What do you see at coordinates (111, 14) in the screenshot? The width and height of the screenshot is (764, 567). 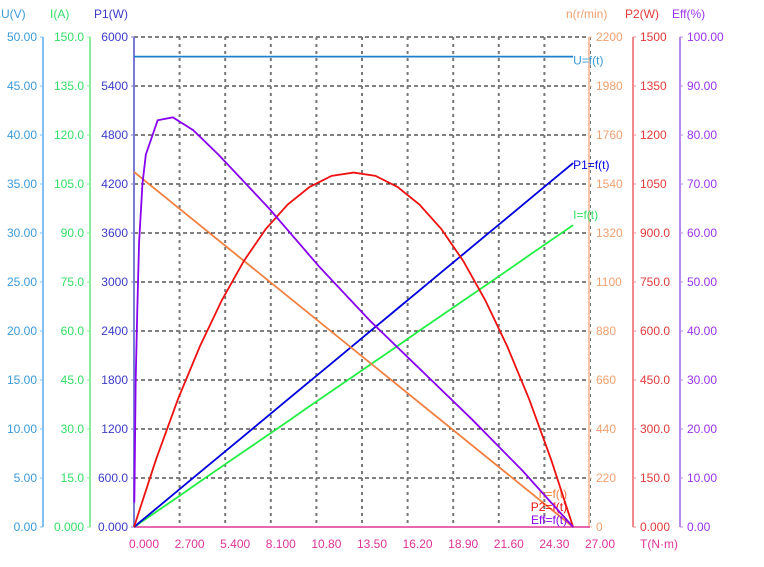 I see `axis-title-P1: P1(W)` at bounding box center [111, 14].